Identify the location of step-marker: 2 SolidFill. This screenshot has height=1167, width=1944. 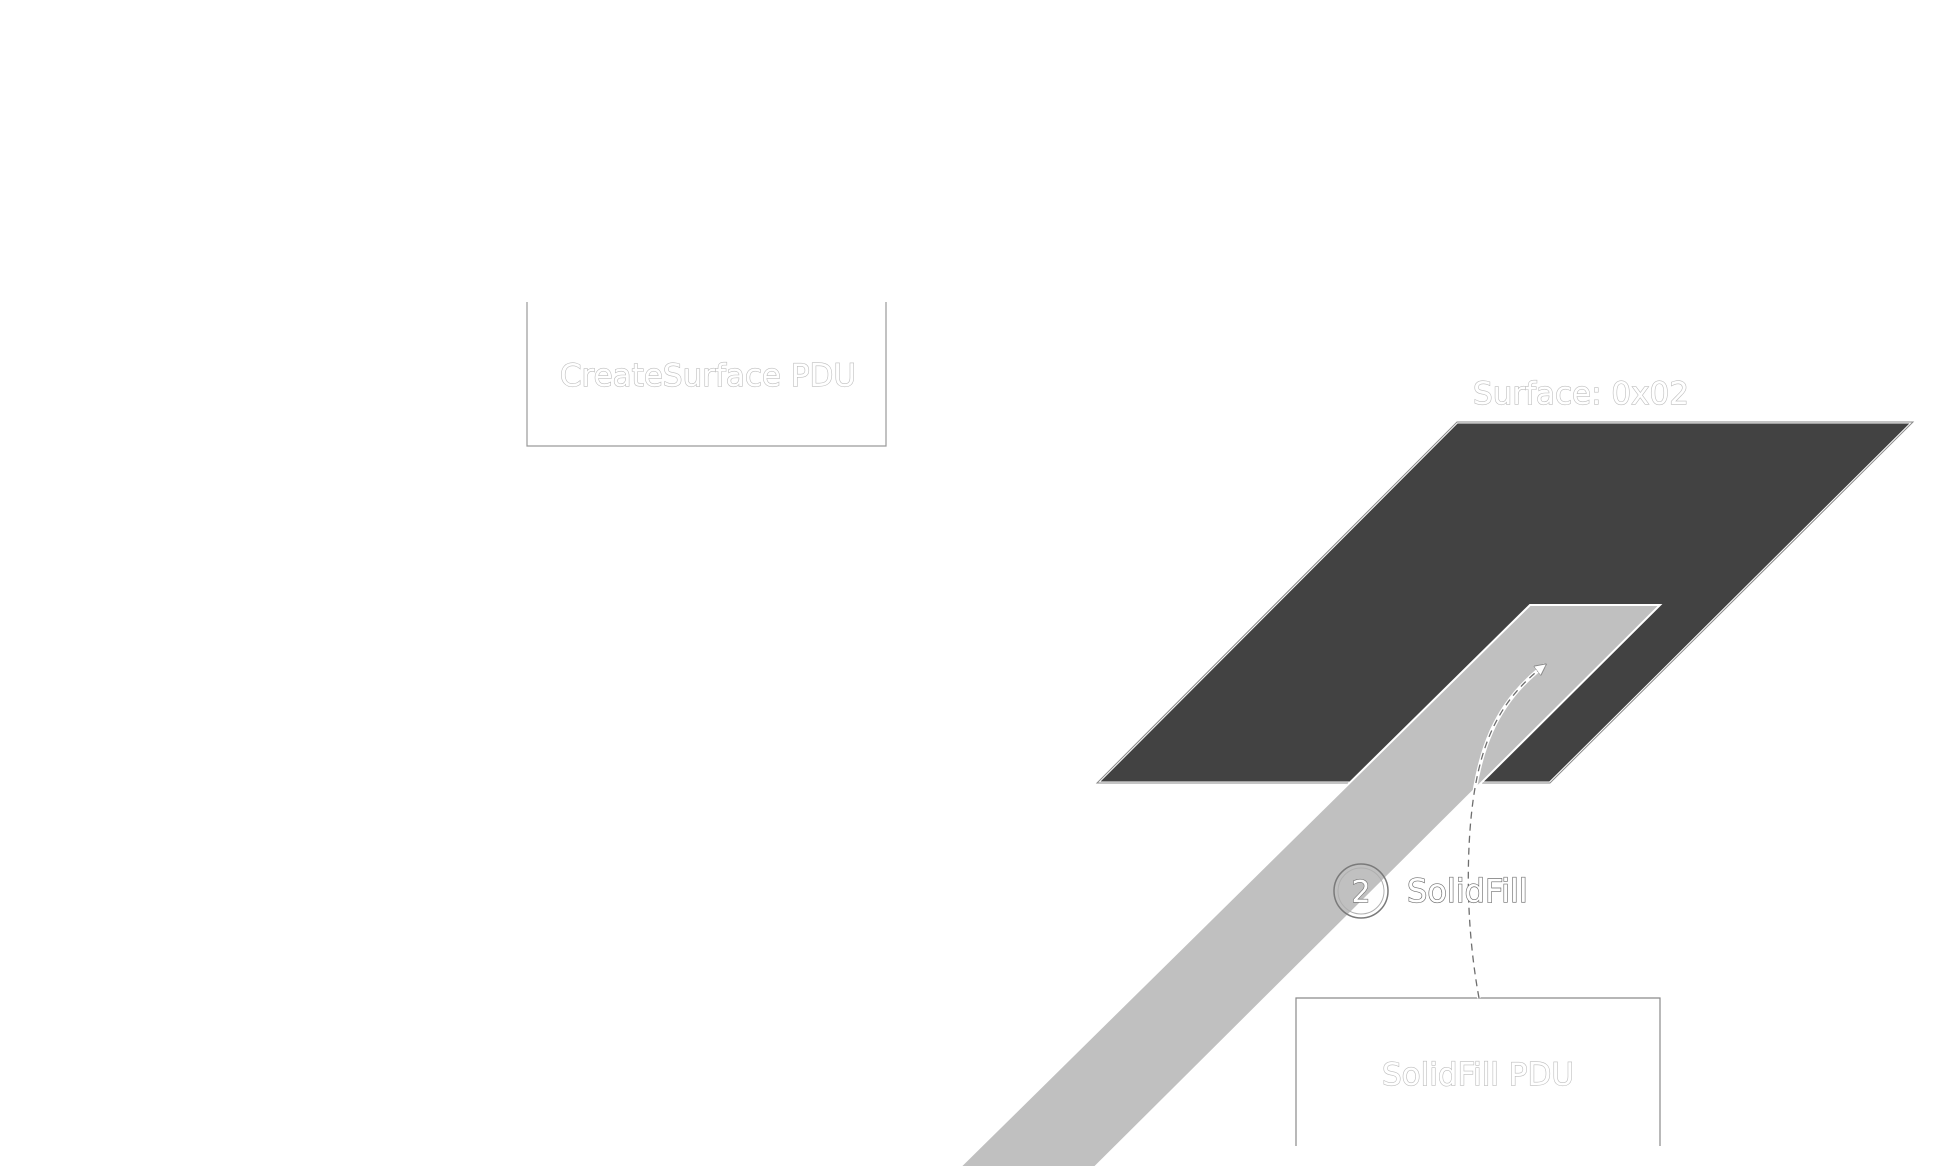
(1430, 891).